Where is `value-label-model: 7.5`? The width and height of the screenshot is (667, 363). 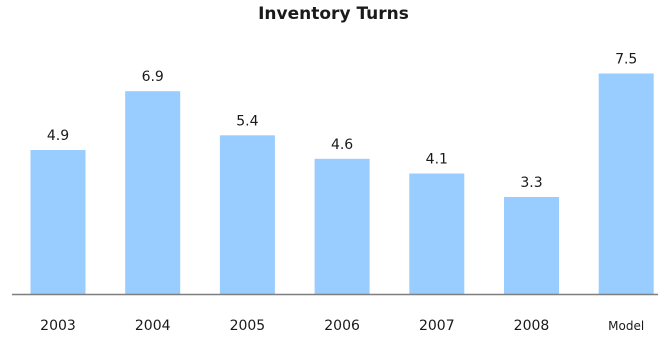 value-label-model: 7.5 is located at coordinates (626, 60).